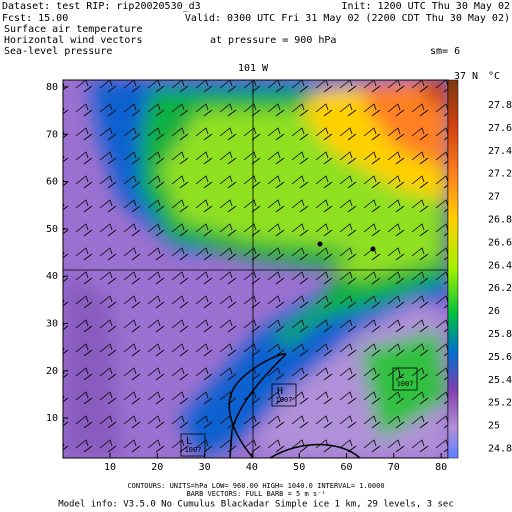 The height and width of the screenshot is (512, 512). I want to click on fcst: Fcst: 15.00, so click(35, 18).